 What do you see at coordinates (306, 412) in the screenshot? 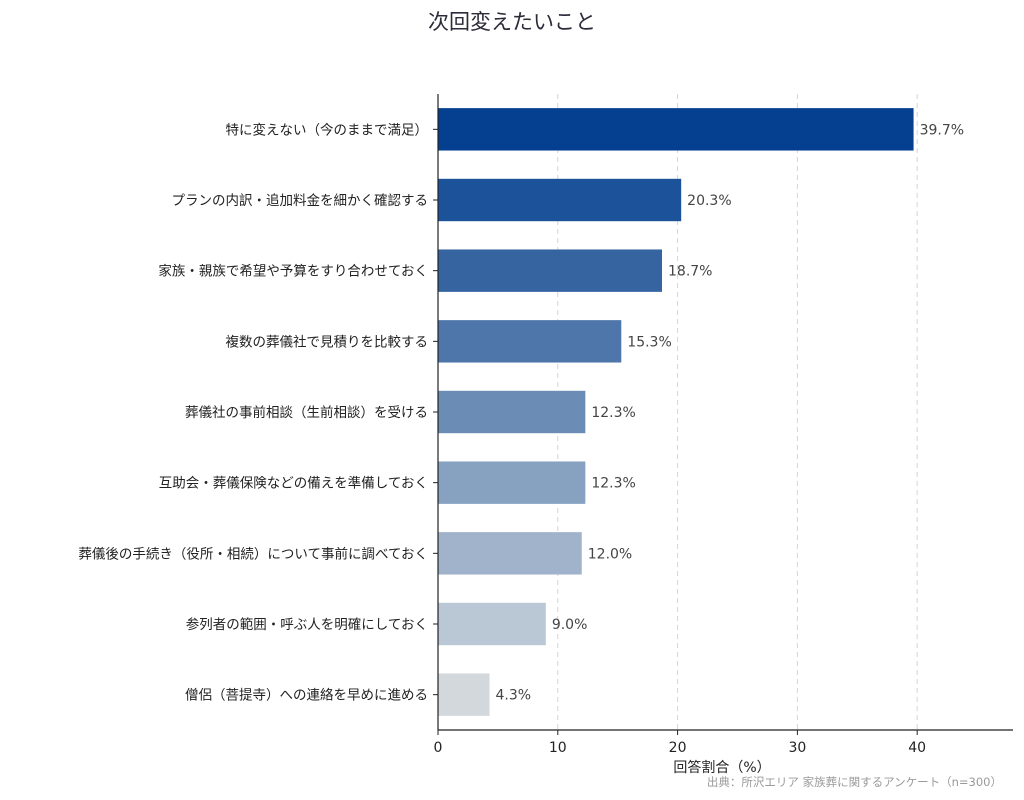
I see `category-label-5: 葬儀社の事前相談（生前相談）を受ける` at bounding box center [306, 412].